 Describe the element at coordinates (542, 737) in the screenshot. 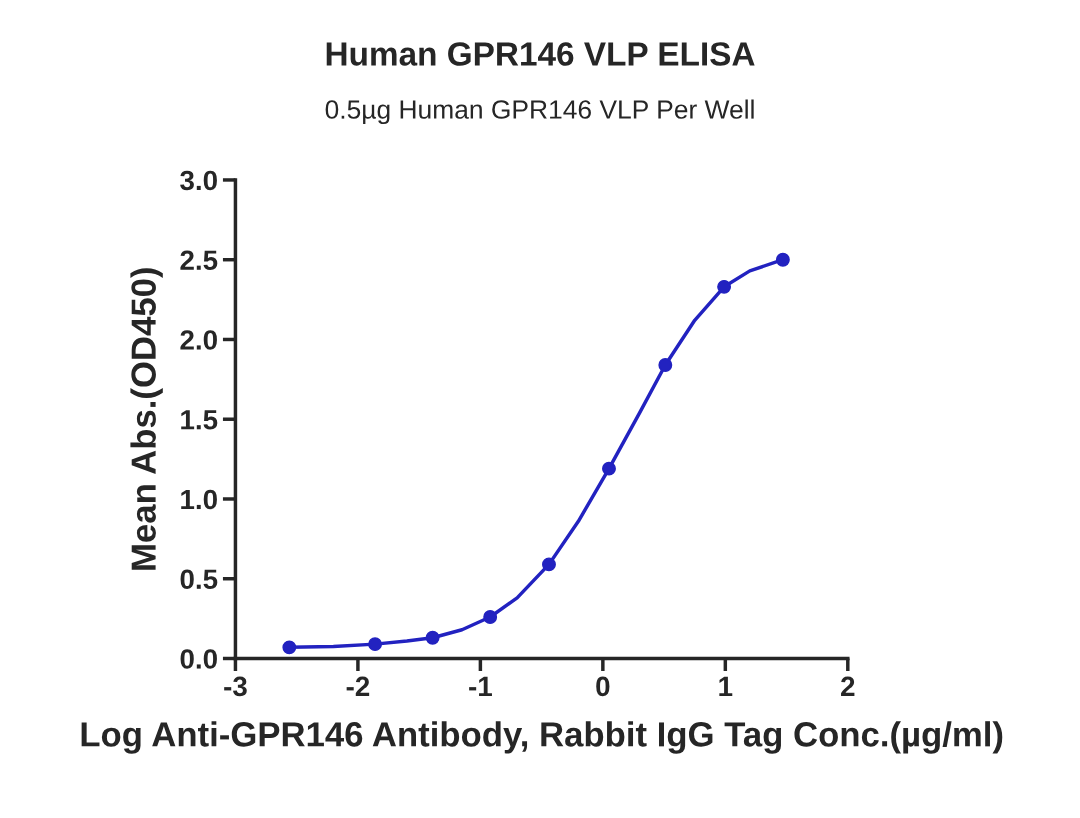

I see `x-axis-title: Log Anti-GPR146 Antibody, Rabbit IgG Tag Conc.(µg/ml)` at that location.